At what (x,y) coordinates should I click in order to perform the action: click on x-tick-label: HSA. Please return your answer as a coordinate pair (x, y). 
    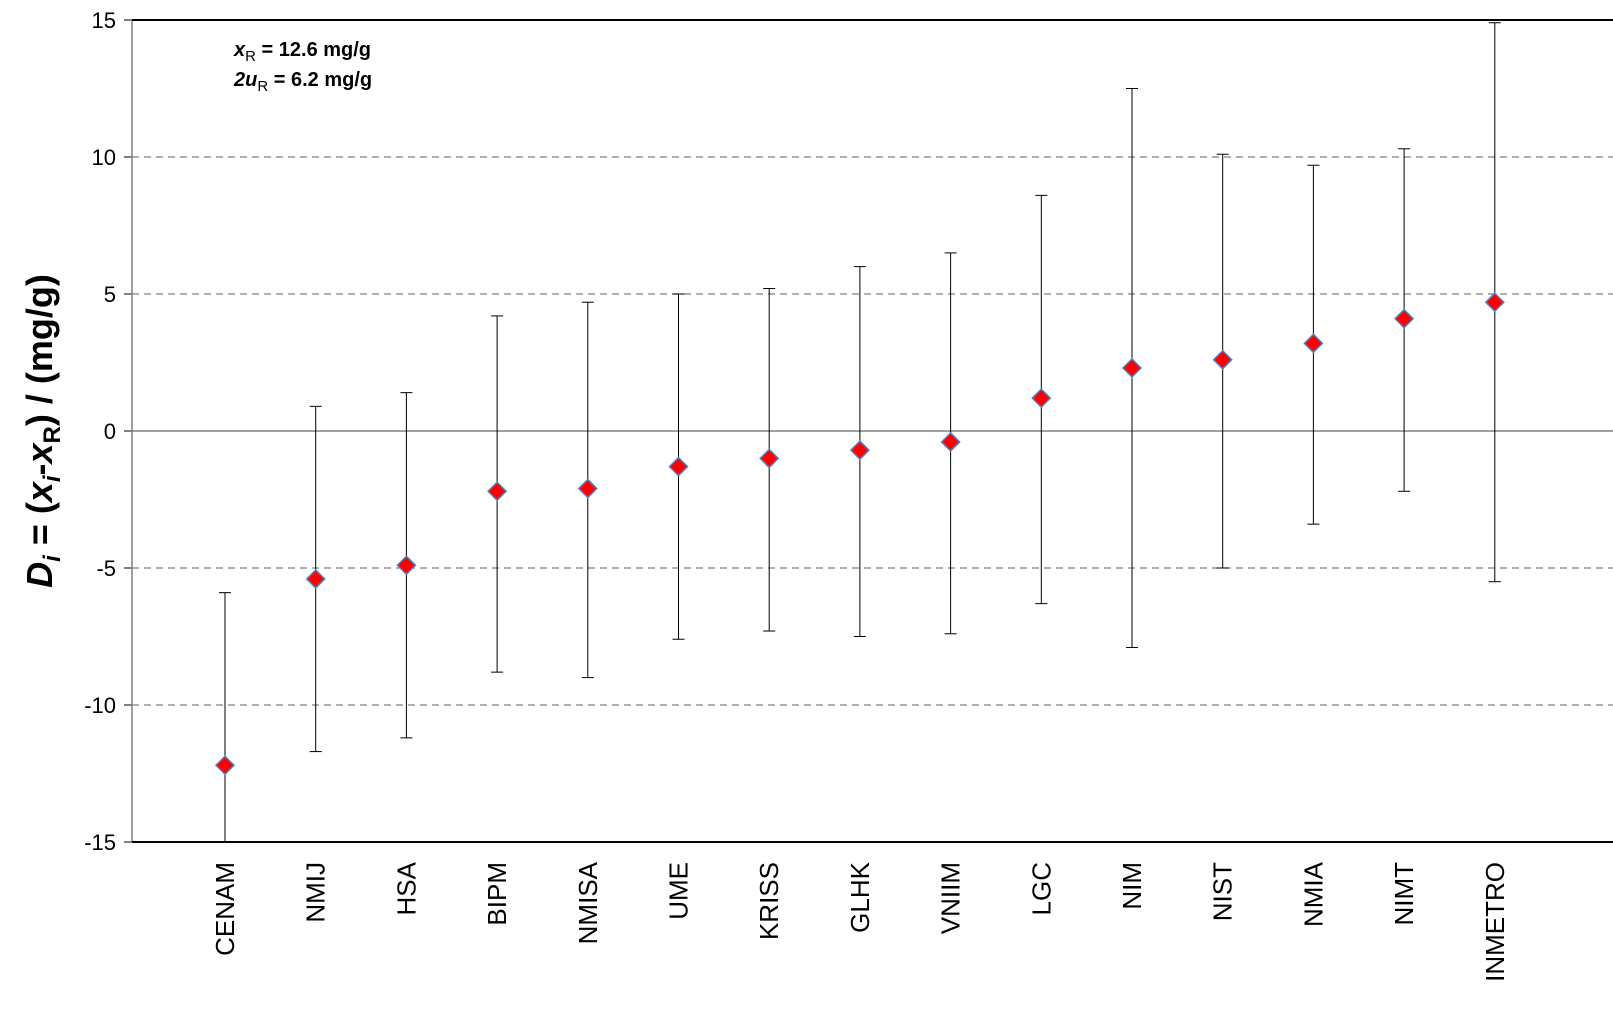
    Looking at the image, I should click on (406, 888).